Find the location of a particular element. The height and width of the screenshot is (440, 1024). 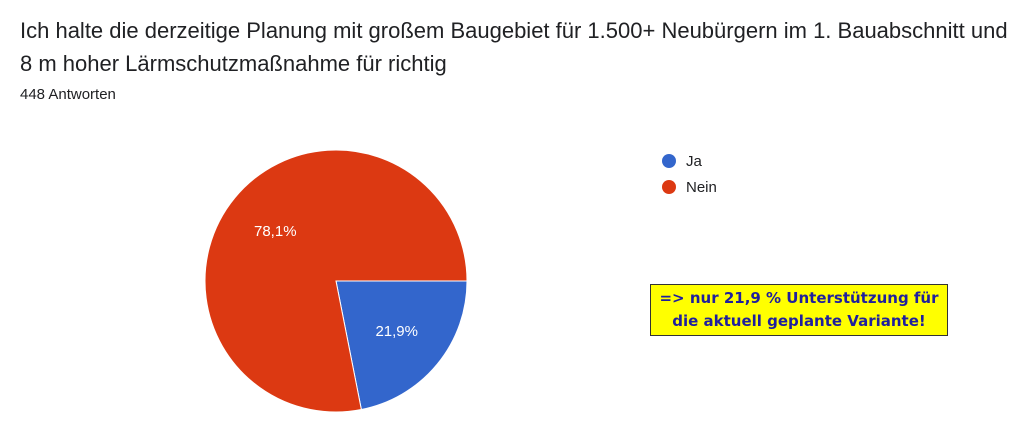

callout-line-1: => nur 21,9 % Unterstützung für is located at coordinates (799, 298).